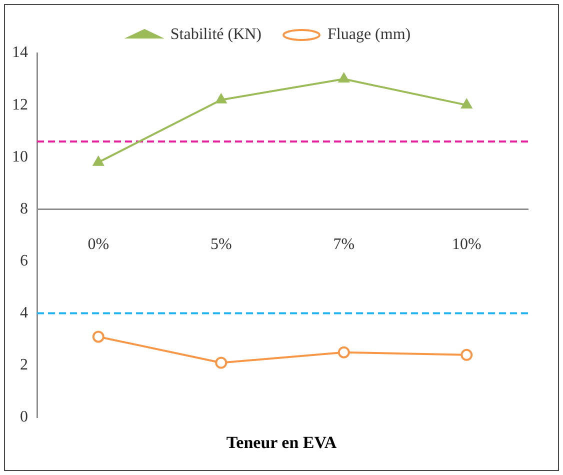  I want to click on y-tick-label: 10, so click(20, 157).